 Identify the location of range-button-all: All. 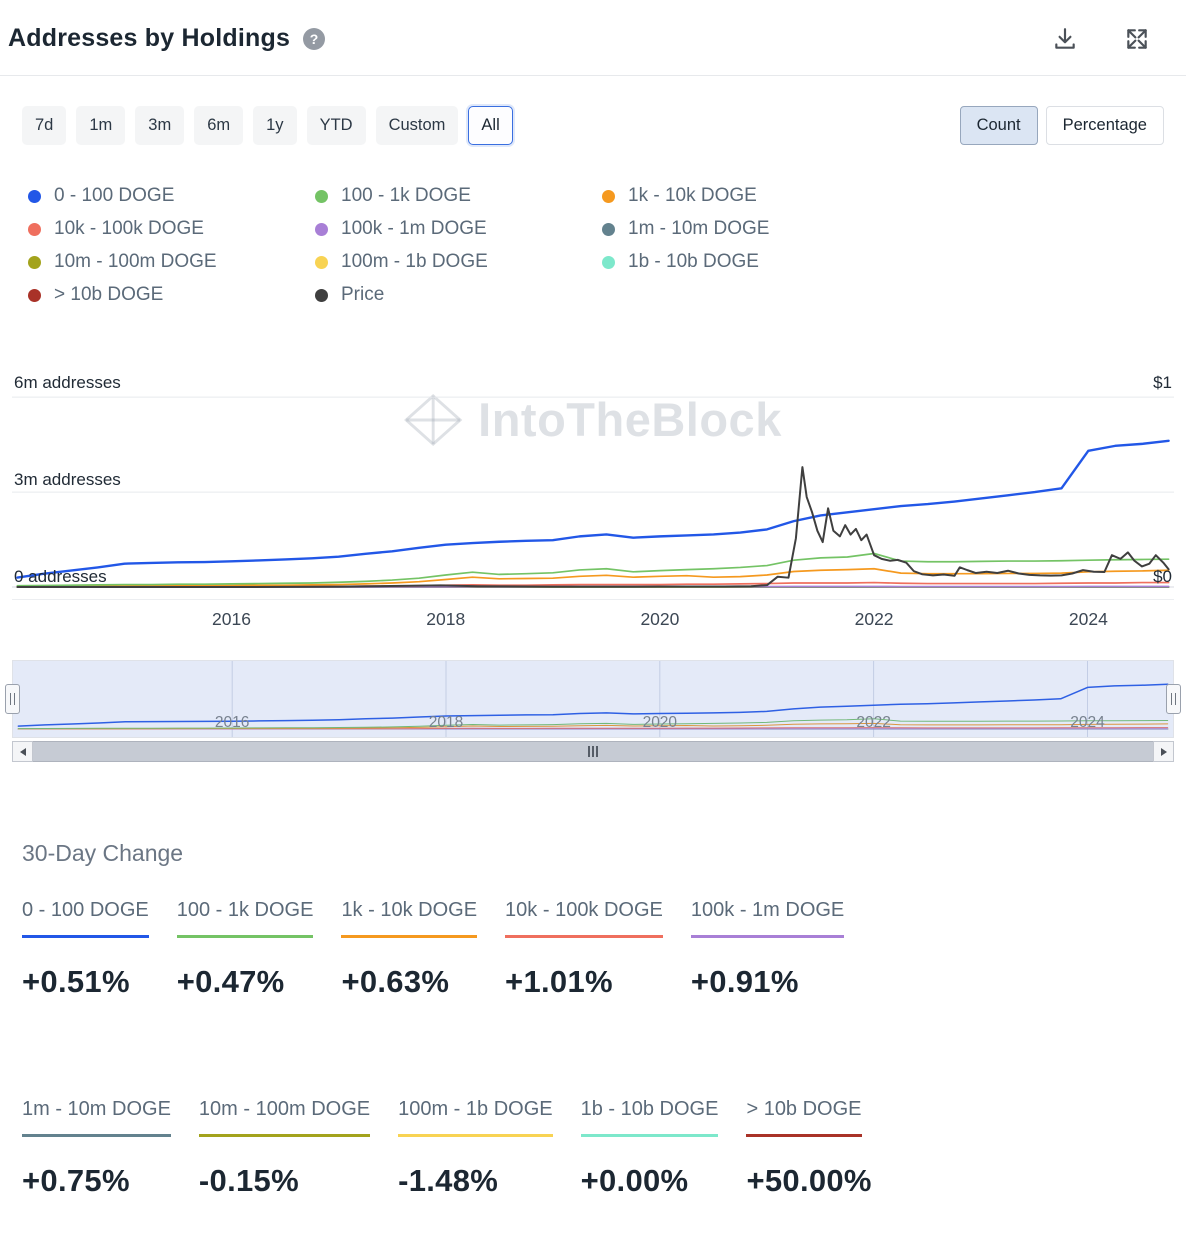
(490, 125).